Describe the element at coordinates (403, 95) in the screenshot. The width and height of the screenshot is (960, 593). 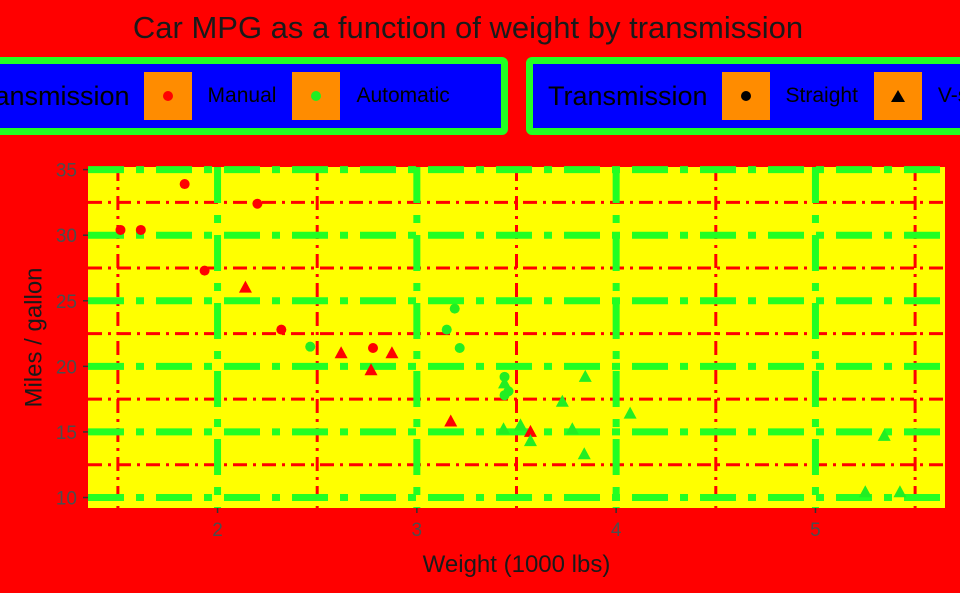
I see `legend-label-automatic: Automatic` at that location.